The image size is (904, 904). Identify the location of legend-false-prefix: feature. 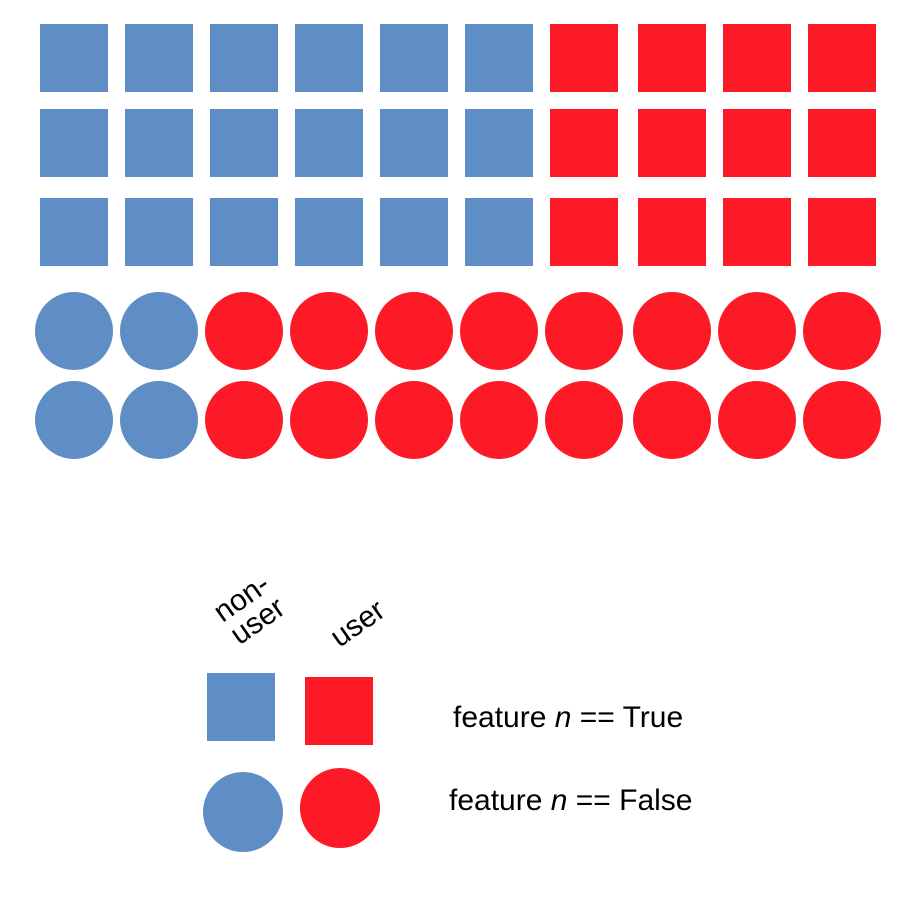
(500, 800).